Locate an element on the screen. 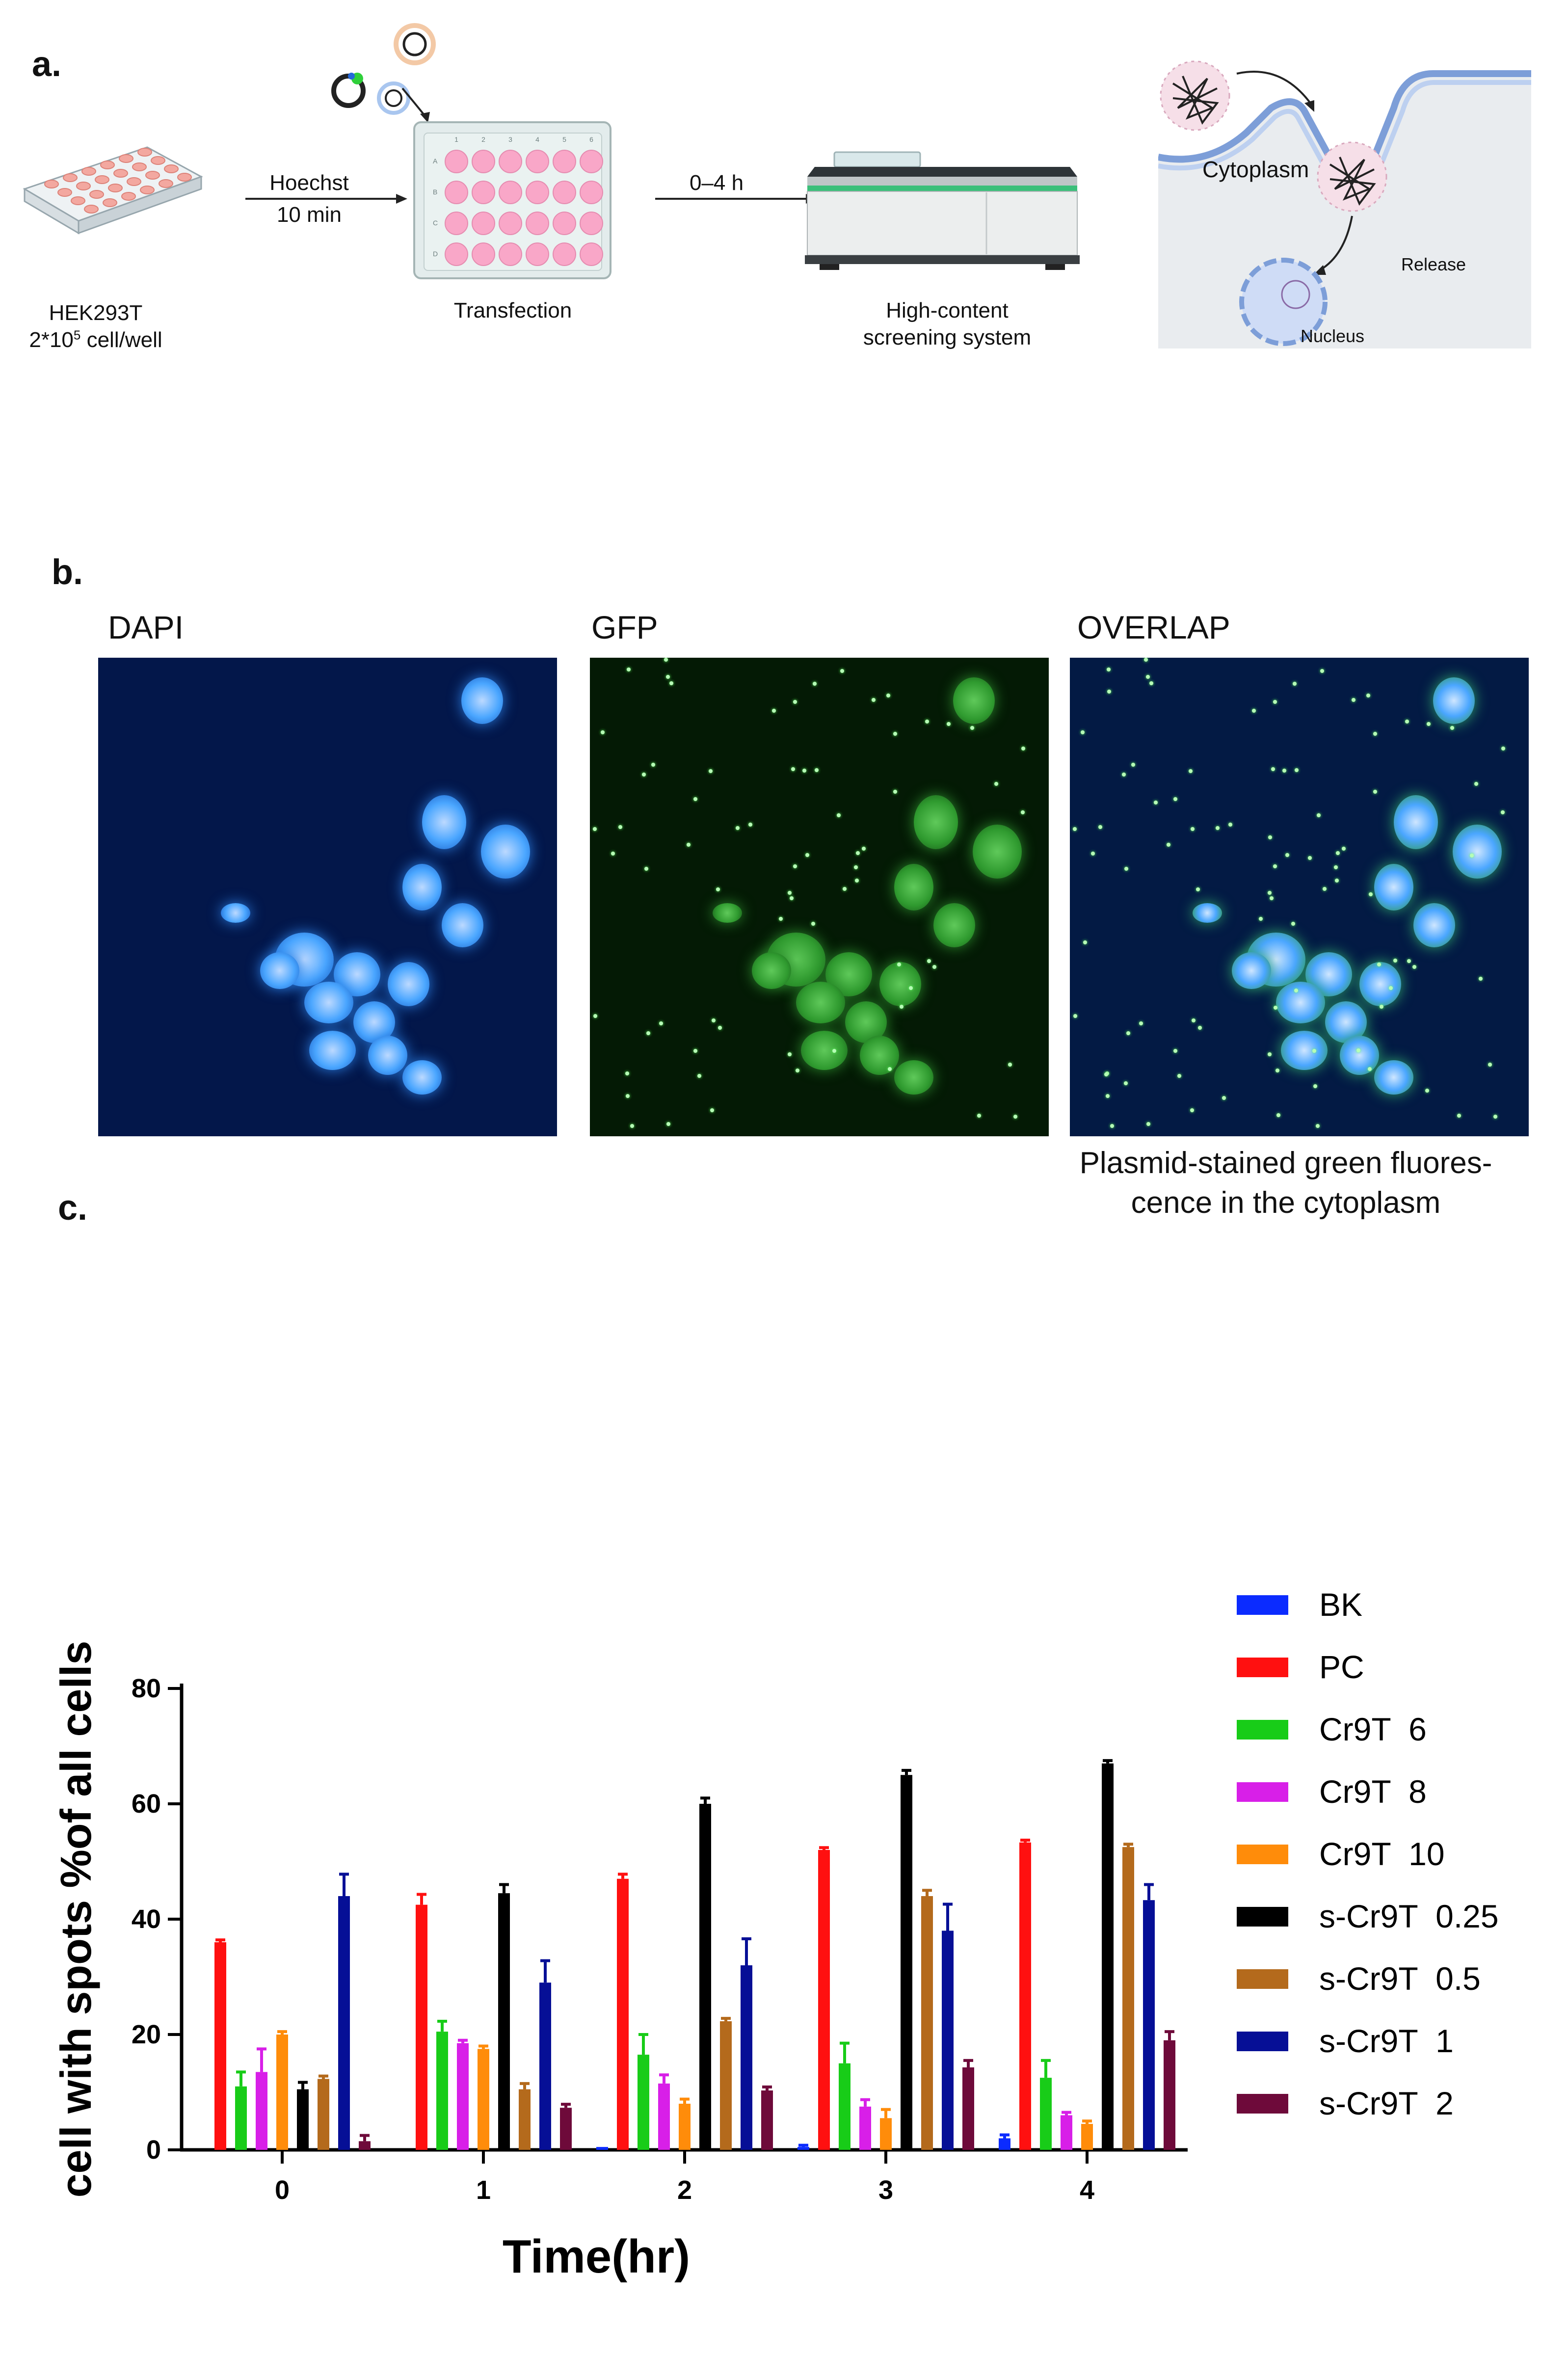 The image size is (1568, 2356). cytoplasm-label: Cytoplasm is located at coordinates (1255, 170).